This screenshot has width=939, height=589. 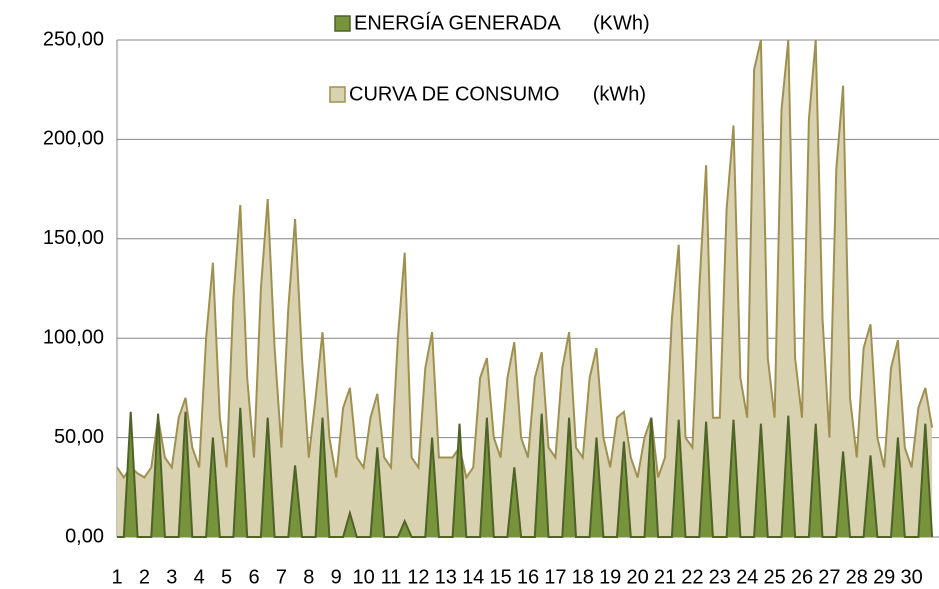 What do you see at coordinates (829, 577) in the screenshot?
I see `x-tick-label: 27` at bounding box center [829, 577].